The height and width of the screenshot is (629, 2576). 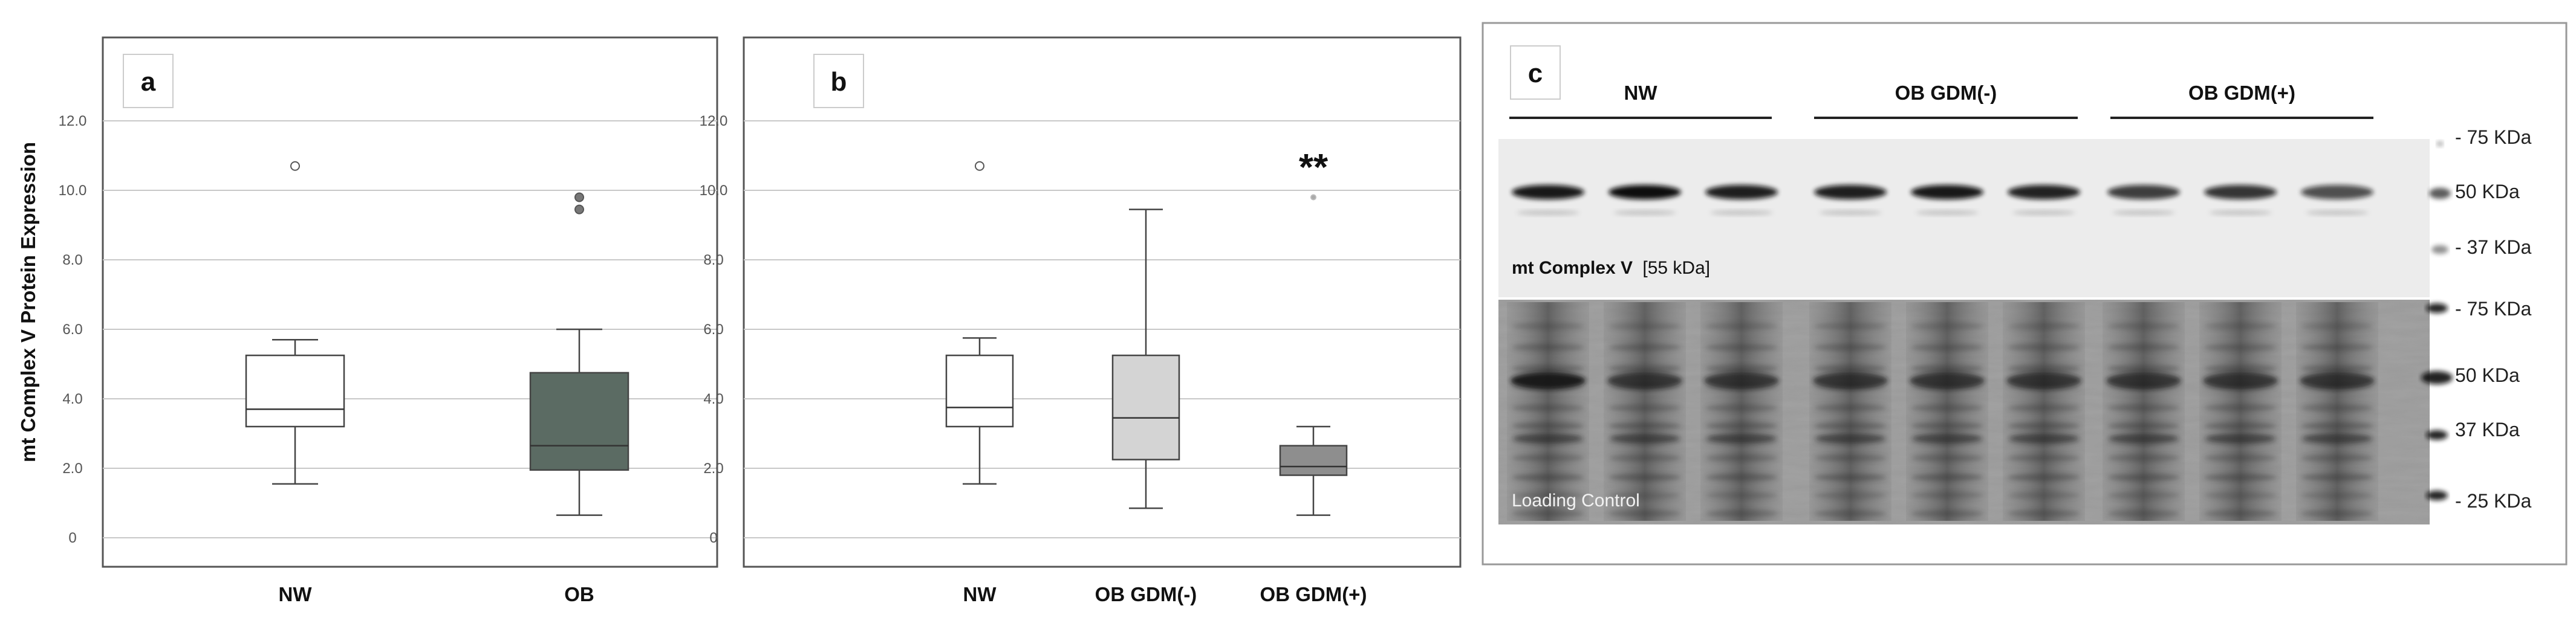 What do you see at coordinates (1145, 407) in the screenshot?
I see `box-ob-gdm-` at bounding box center [1145, 407].